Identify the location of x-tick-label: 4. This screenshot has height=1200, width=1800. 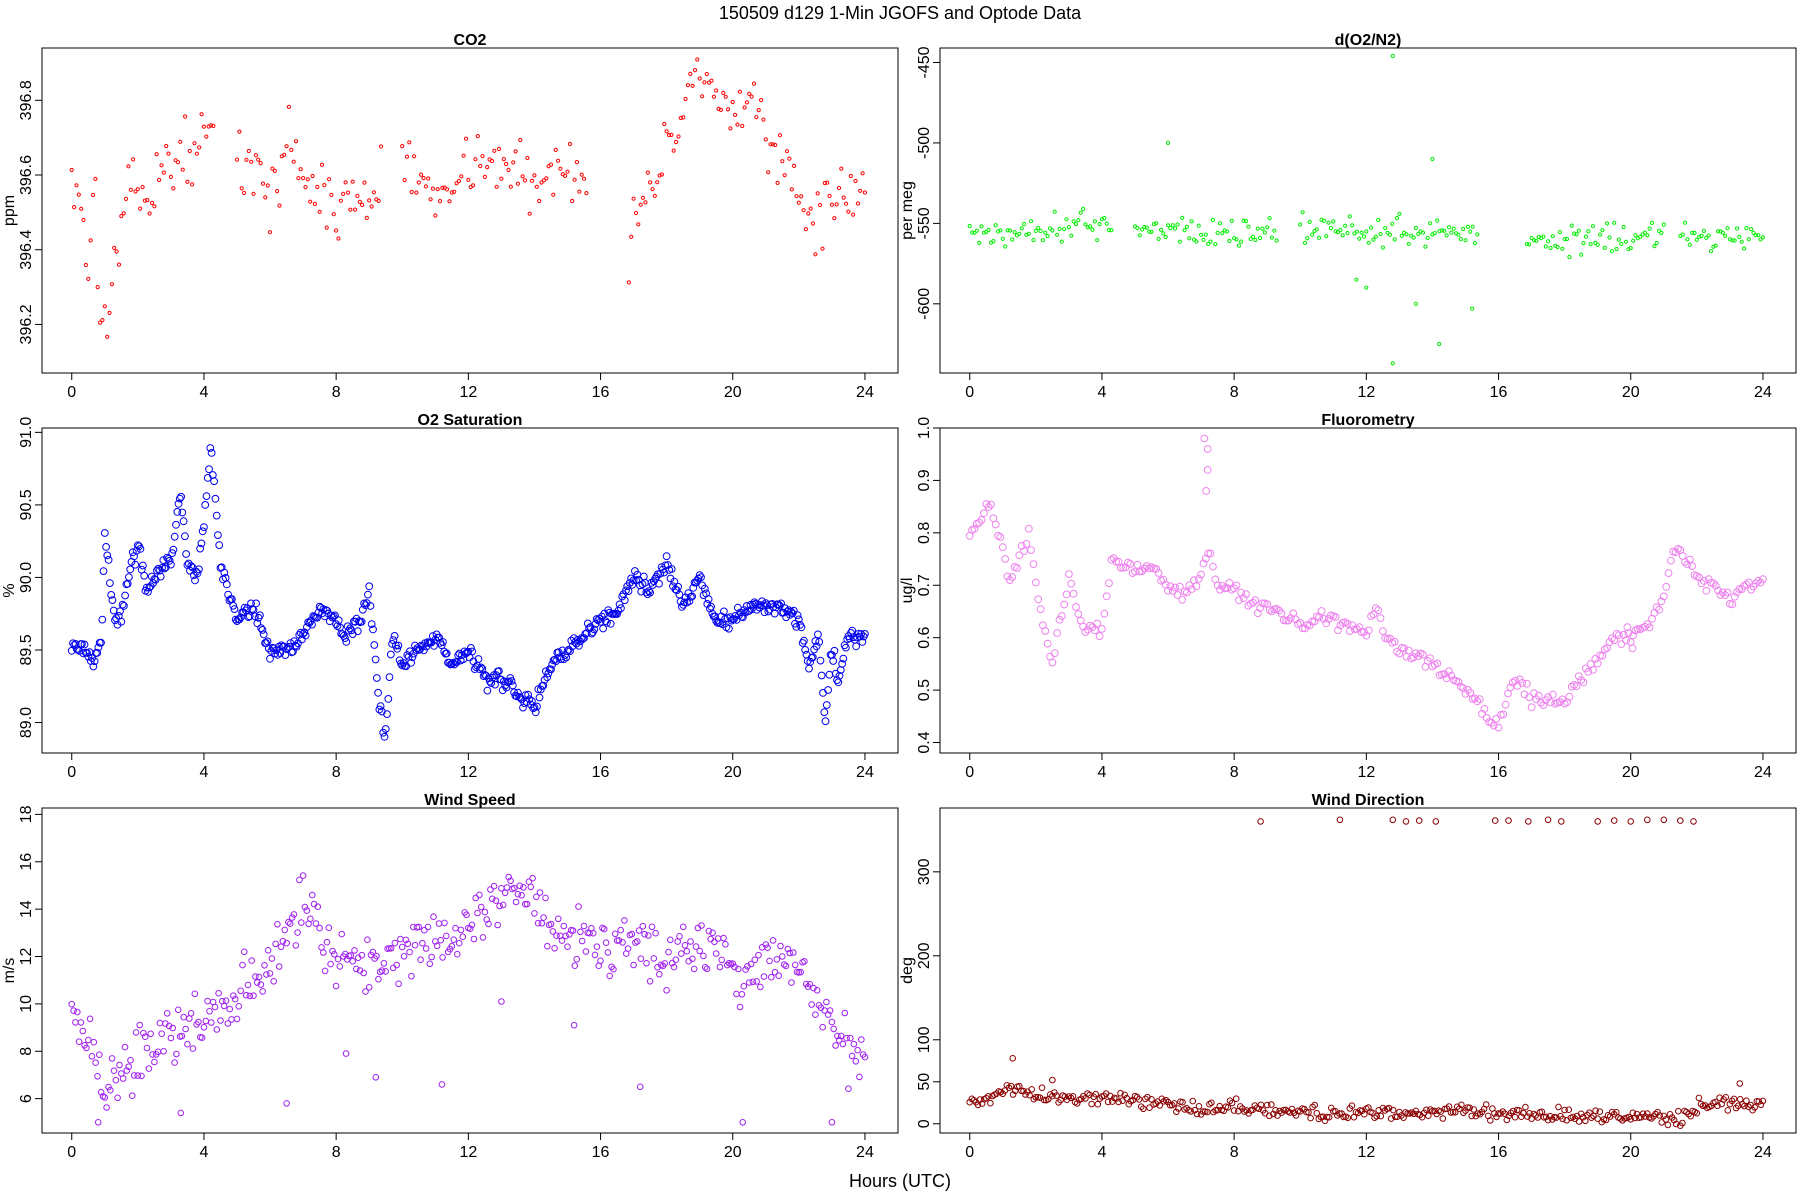
(1101, 1152).